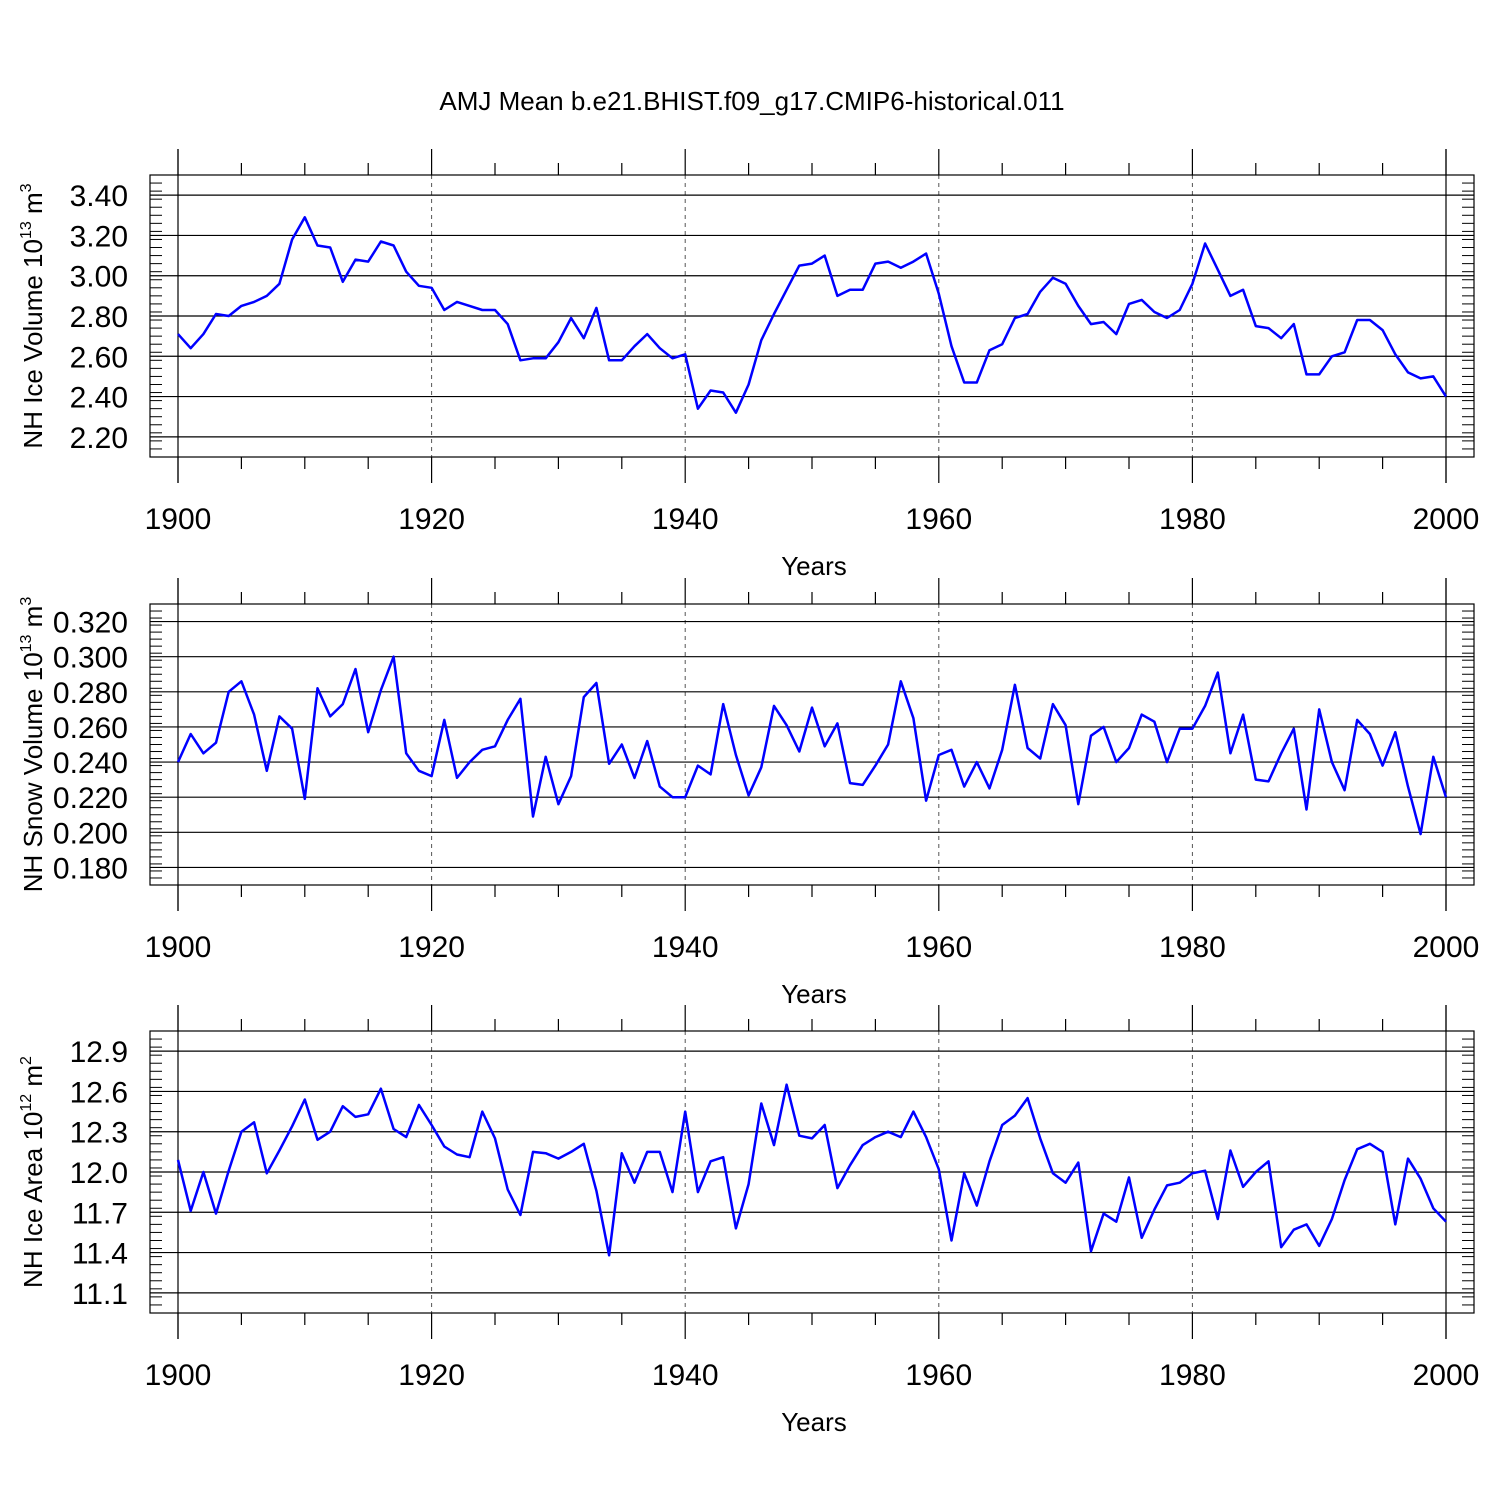  I want to click on y-tick-label: 12.0, so click(99, 1173).